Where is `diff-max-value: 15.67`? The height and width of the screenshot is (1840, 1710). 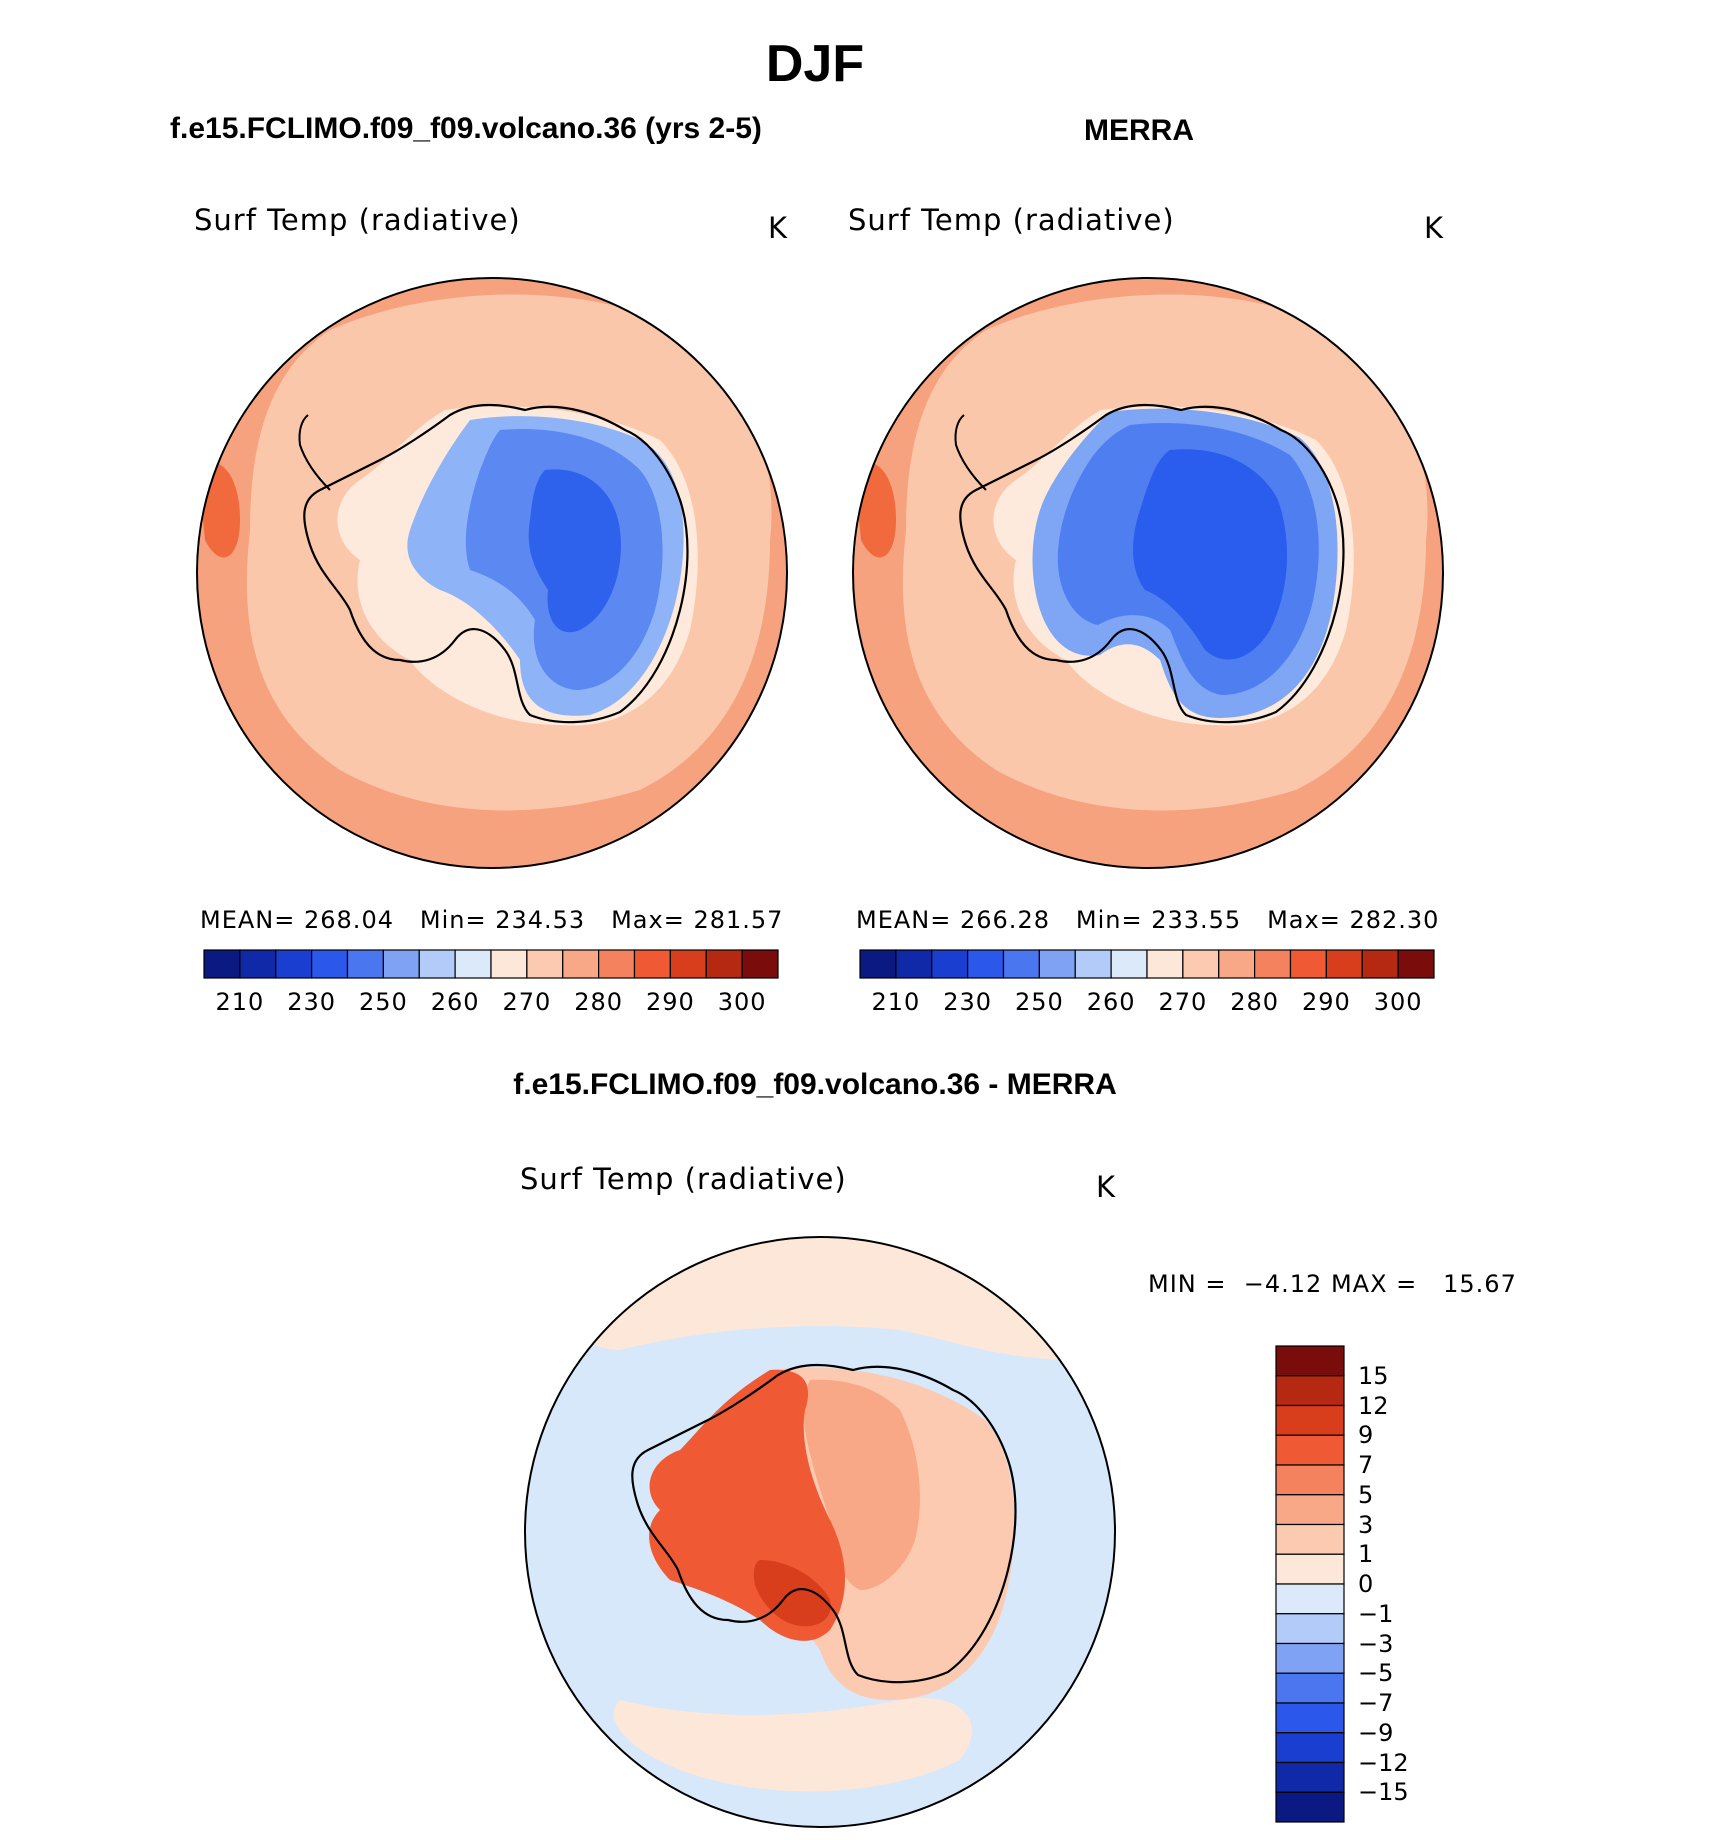 diff-max-value: 15.67 is located at coordinates (1480, 1284).